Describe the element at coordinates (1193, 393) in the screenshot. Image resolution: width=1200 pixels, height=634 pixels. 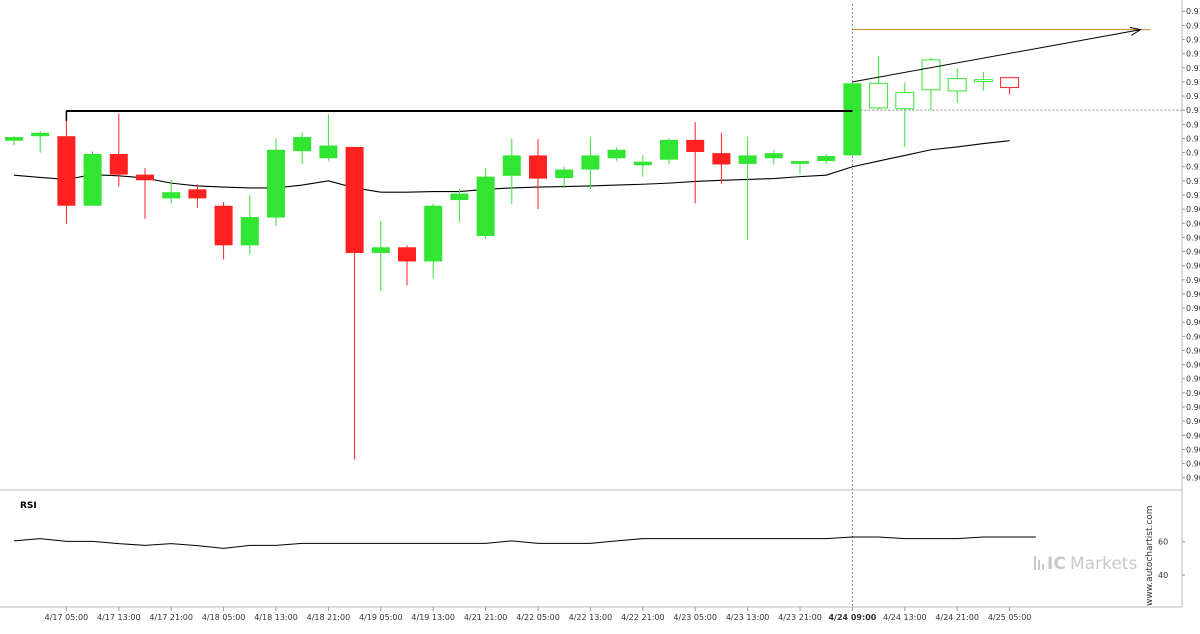
I see `y-tick-label: 0.9034` at that location.